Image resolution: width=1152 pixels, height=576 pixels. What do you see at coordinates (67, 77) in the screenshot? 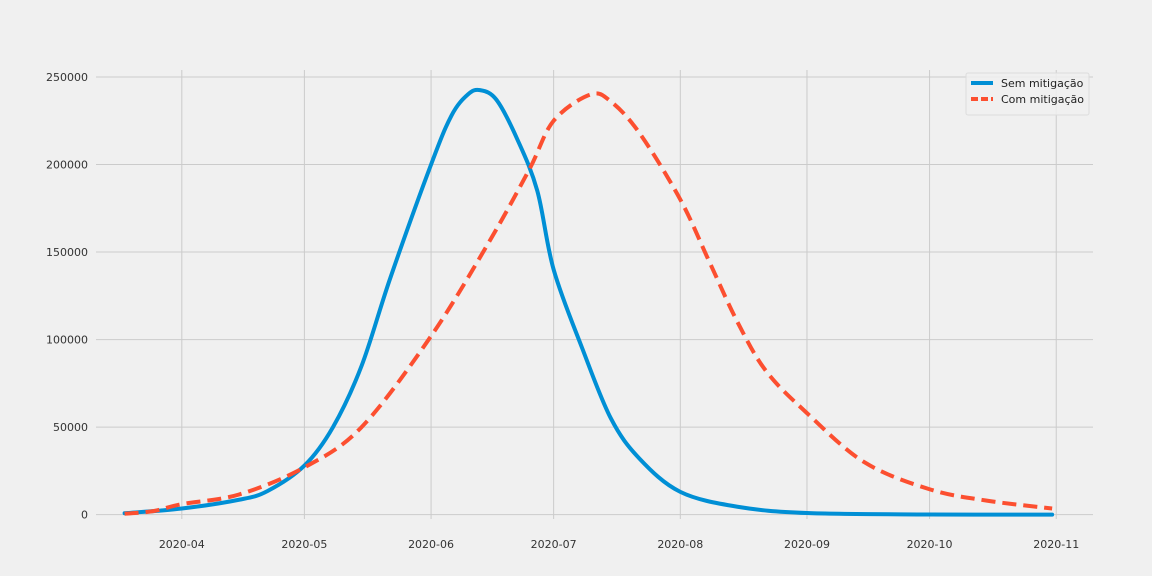
I see `y-tick-label: 250000` at bounding box center [67, 77].